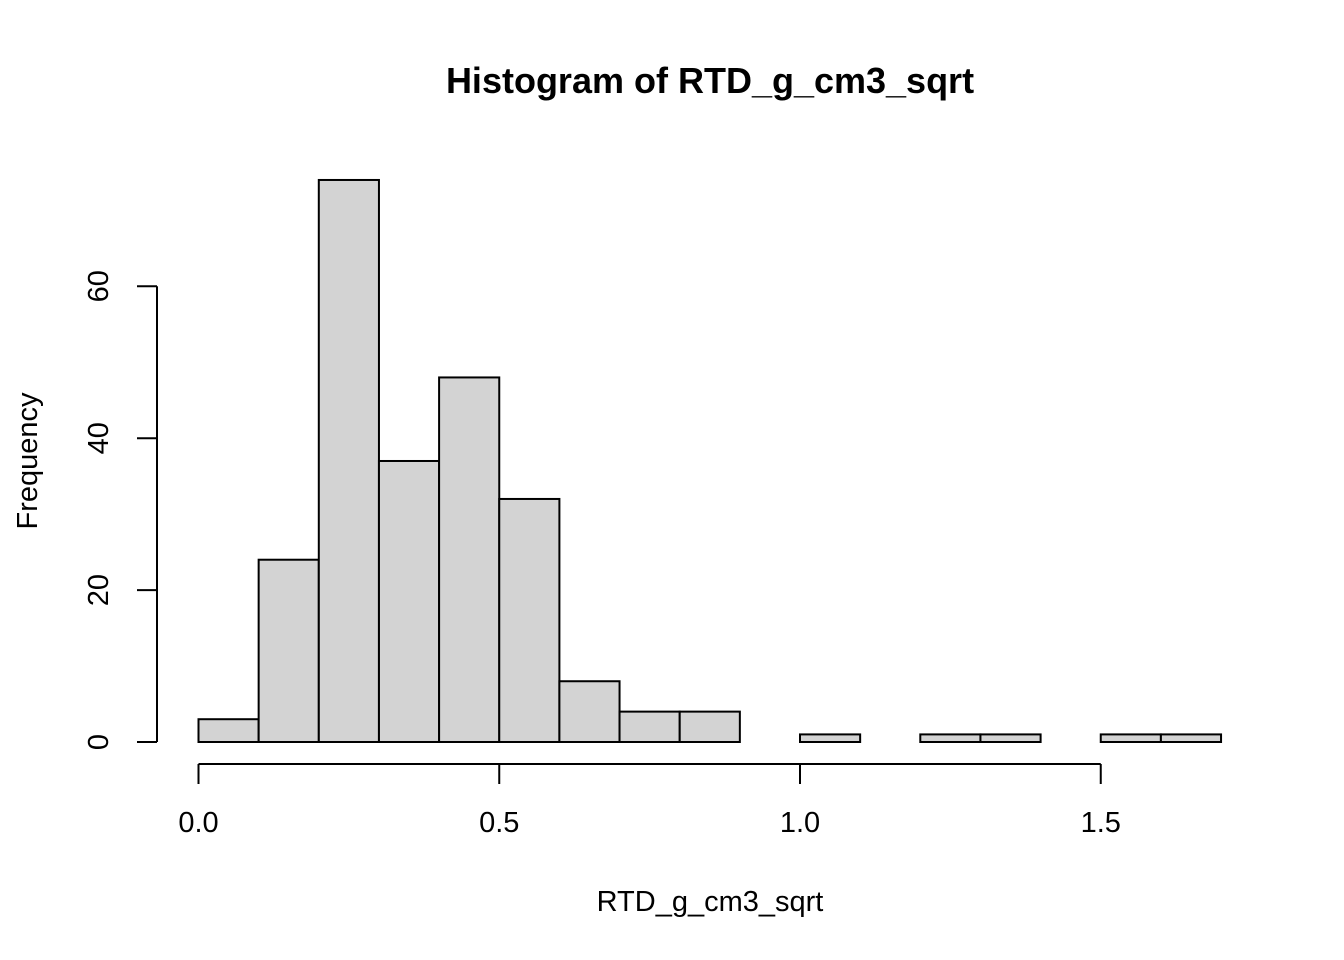 This screenshot has width=1344, height=960. Describe the element at coordinates (198, 823) in the screenshot. I see `x-tick-label: 0.0` at that location.